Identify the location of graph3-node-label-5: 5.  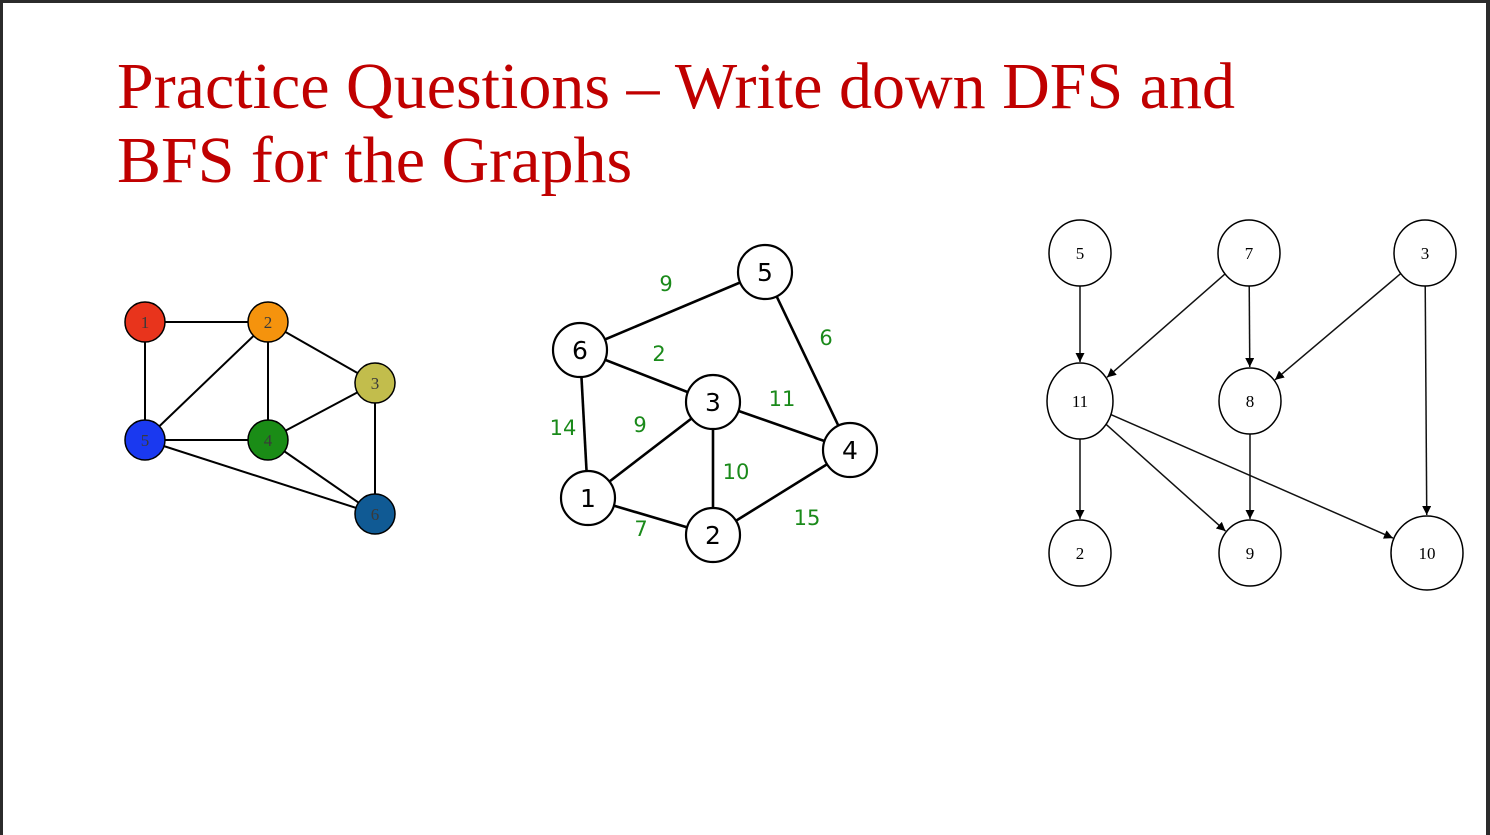
(1080, 253).